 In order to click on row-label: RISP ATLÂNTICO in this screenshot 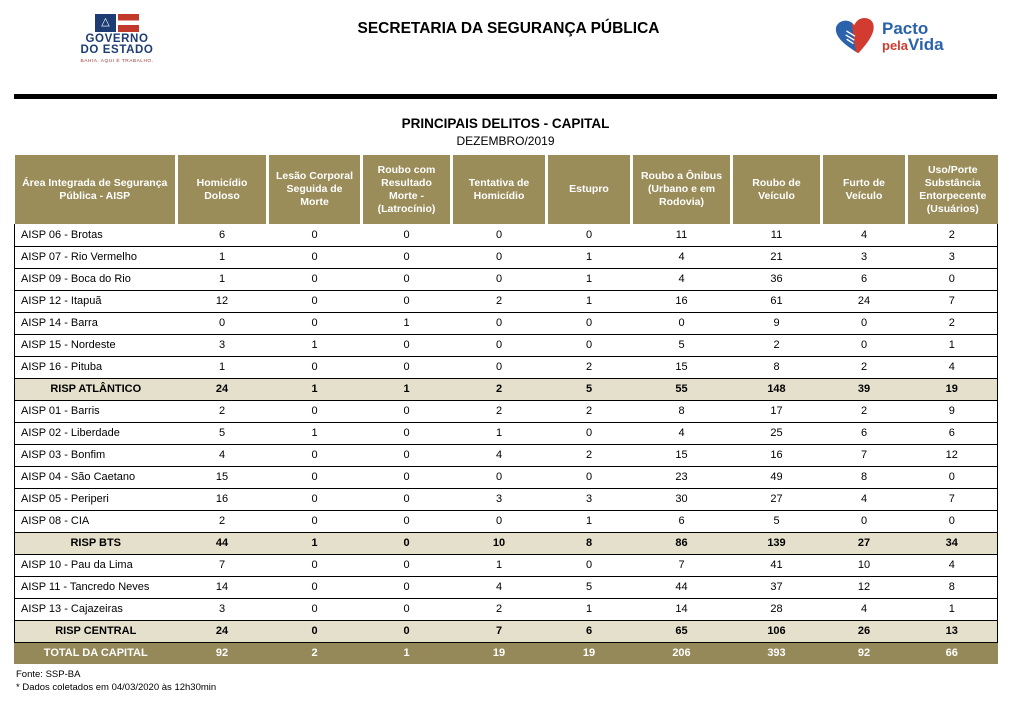, I will do `click(95, 389)`.